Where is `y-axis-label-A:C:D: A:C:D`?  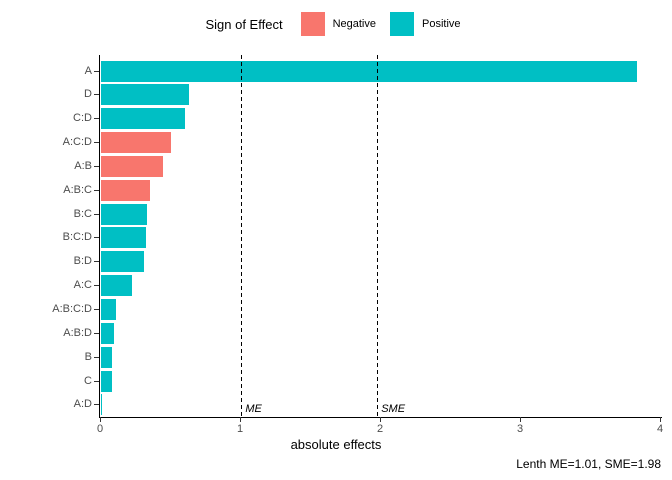
y-axis-label-A:C:D: A:C:D is located at coordinates (77, 142).